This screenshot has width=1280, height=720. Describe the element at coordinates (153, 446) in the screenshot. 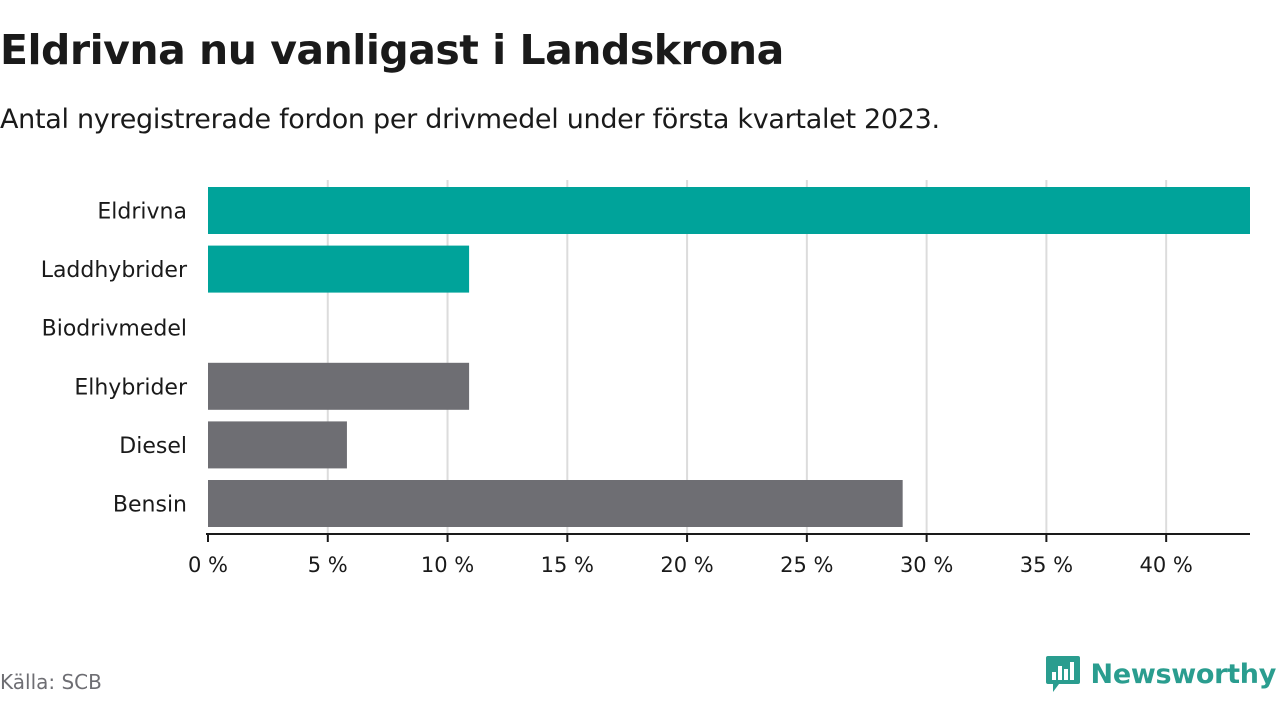

I see `category-label: Diesel` at that location.